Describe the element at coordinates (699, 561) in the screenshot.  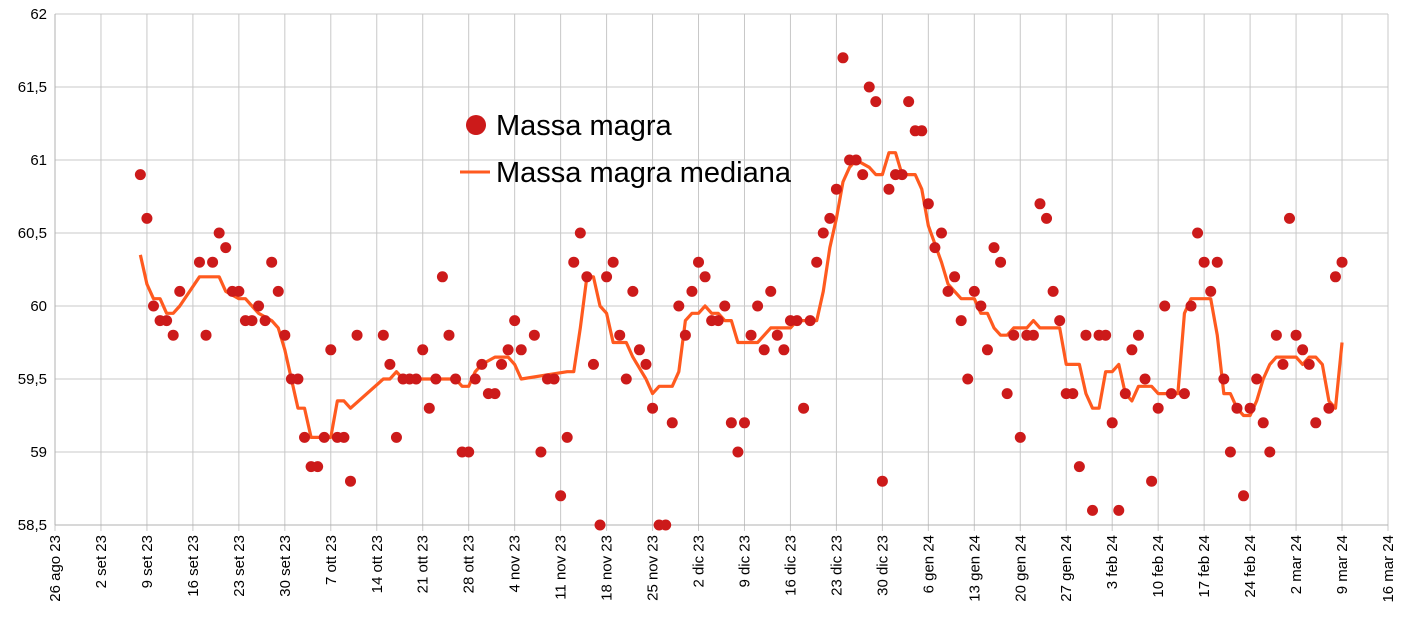
I see `x-tick-label: 2 dic 23` at that location.